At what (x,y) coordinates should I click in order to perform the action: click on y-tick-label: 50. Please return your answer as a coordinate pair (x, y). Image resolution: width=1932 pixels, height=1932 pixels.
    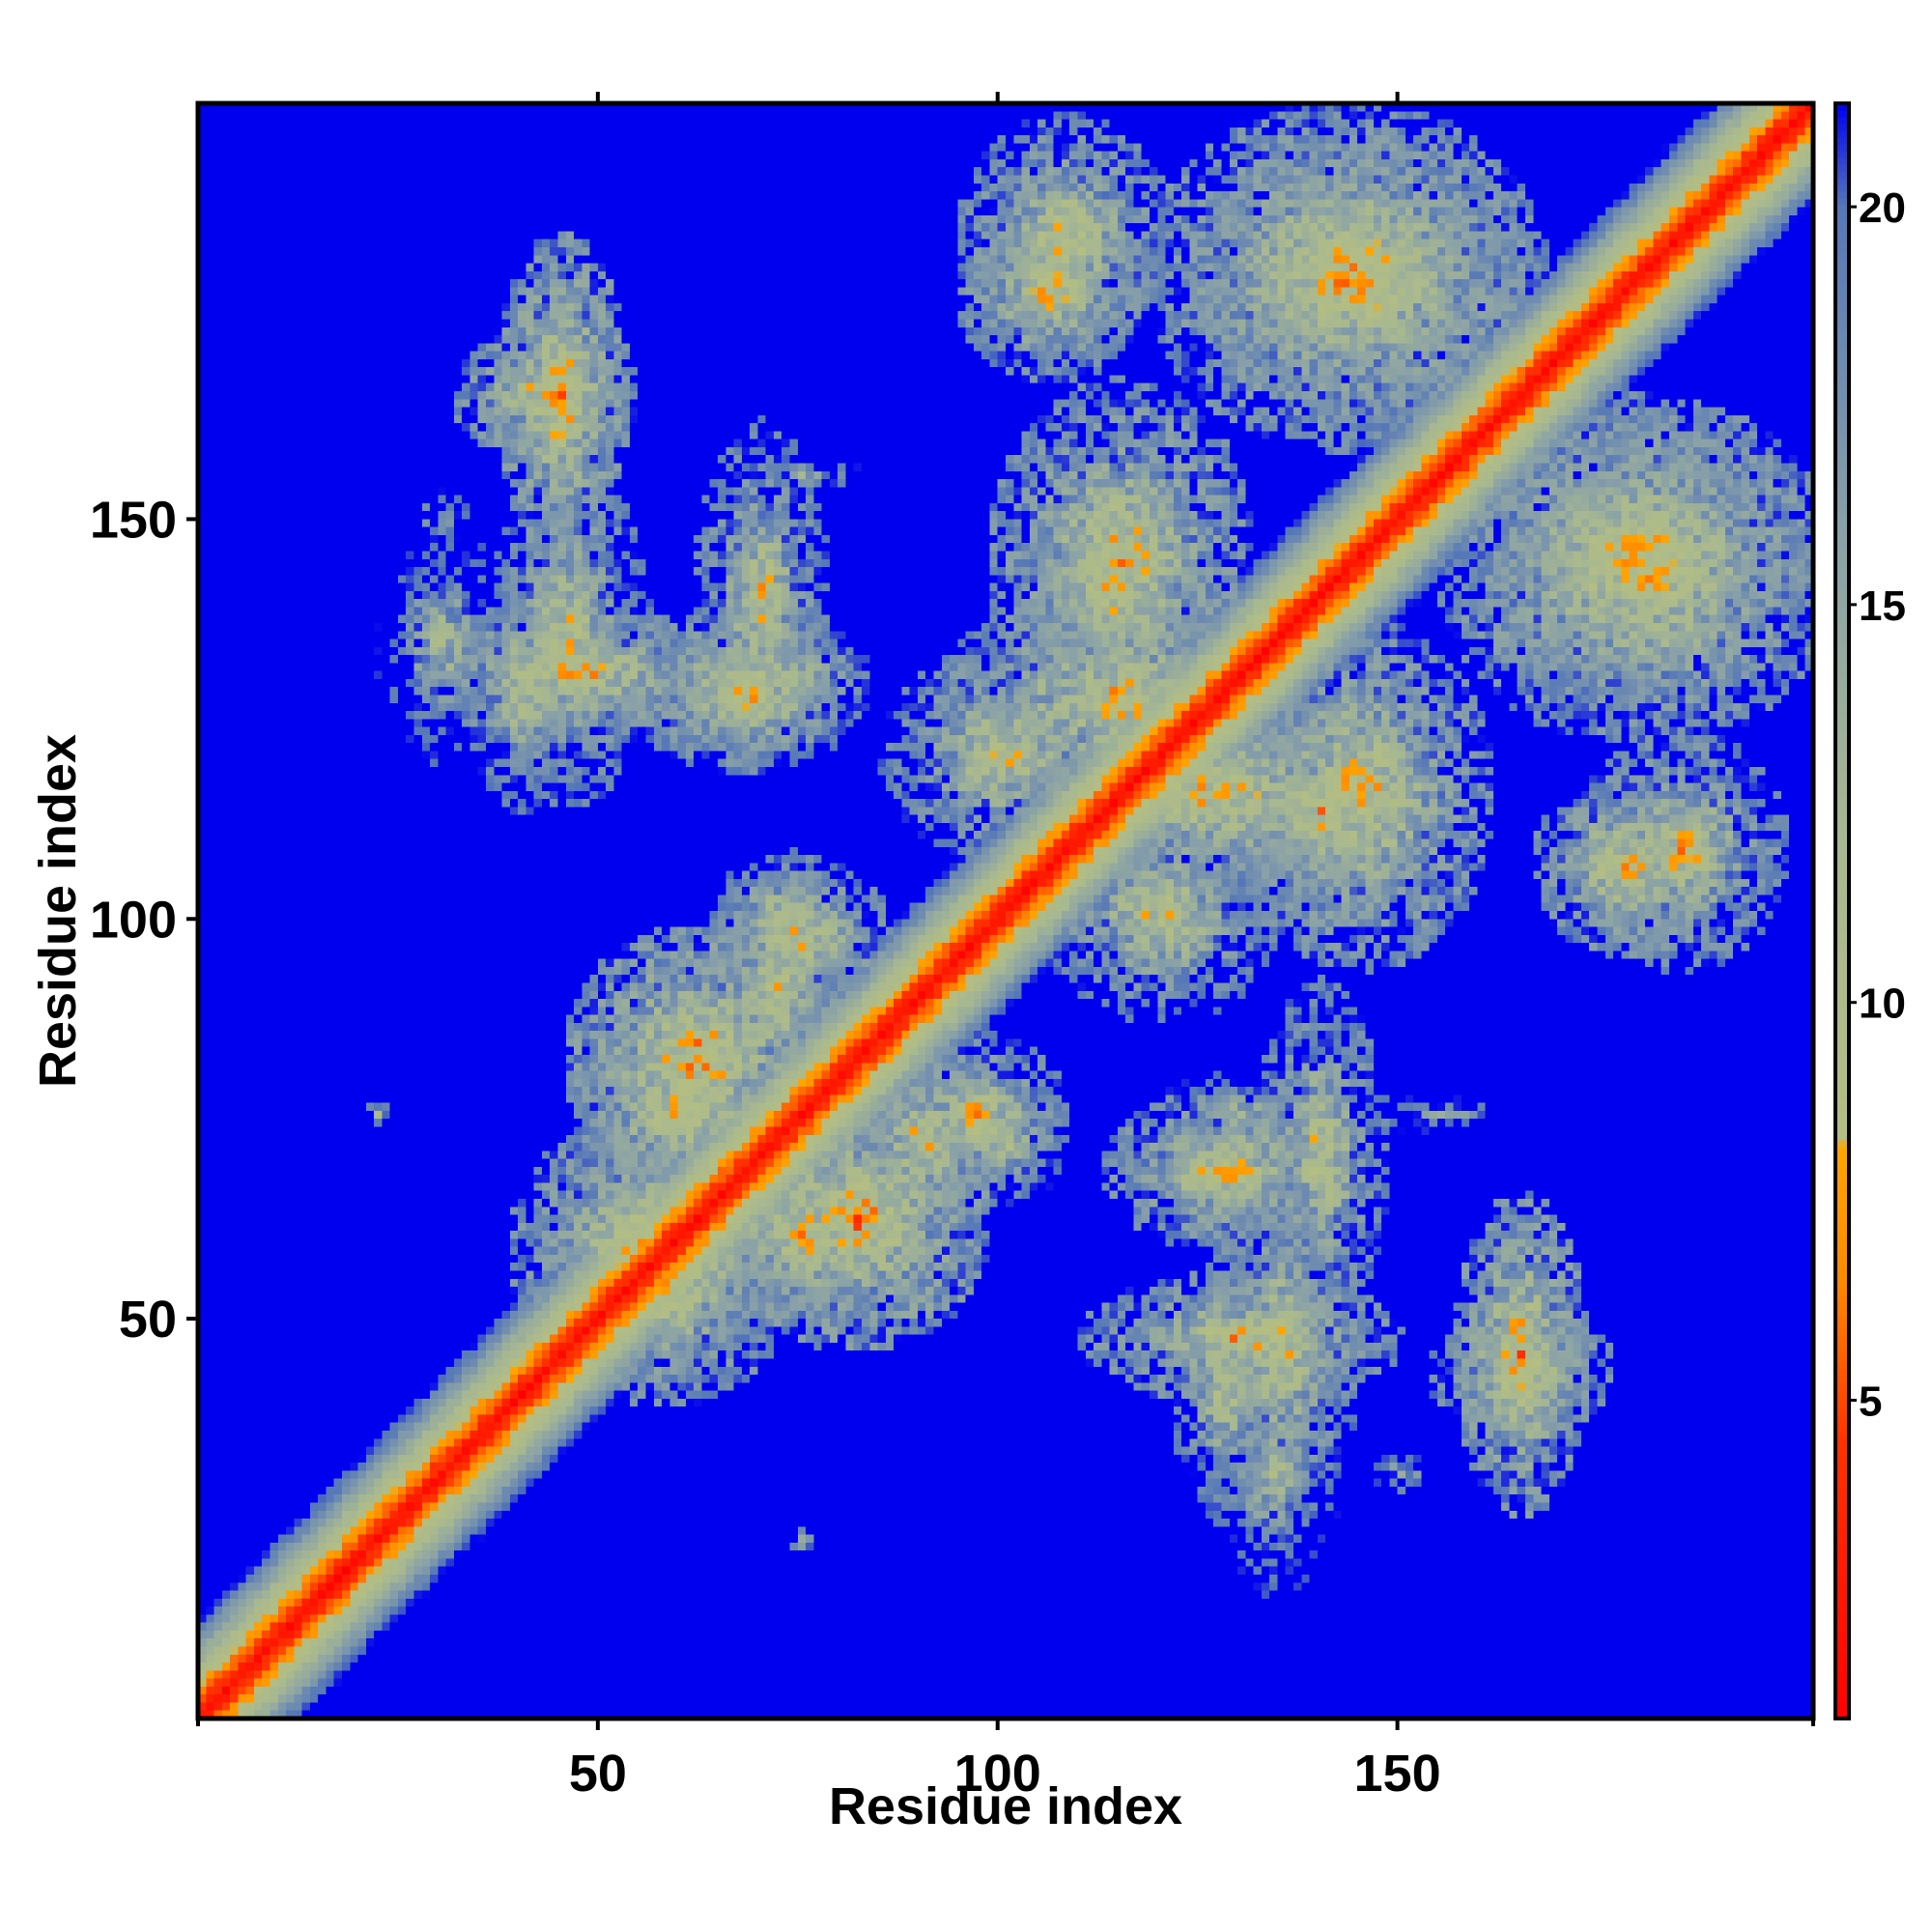
    Looking at the image, I should click on (148, 1320).